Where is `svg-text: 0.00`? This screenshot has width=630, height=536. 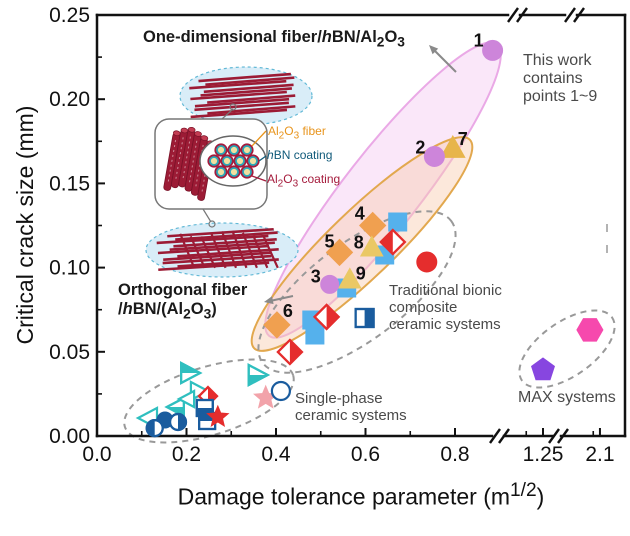
svg-text: 0.00 is located at coordinates (69, 436).